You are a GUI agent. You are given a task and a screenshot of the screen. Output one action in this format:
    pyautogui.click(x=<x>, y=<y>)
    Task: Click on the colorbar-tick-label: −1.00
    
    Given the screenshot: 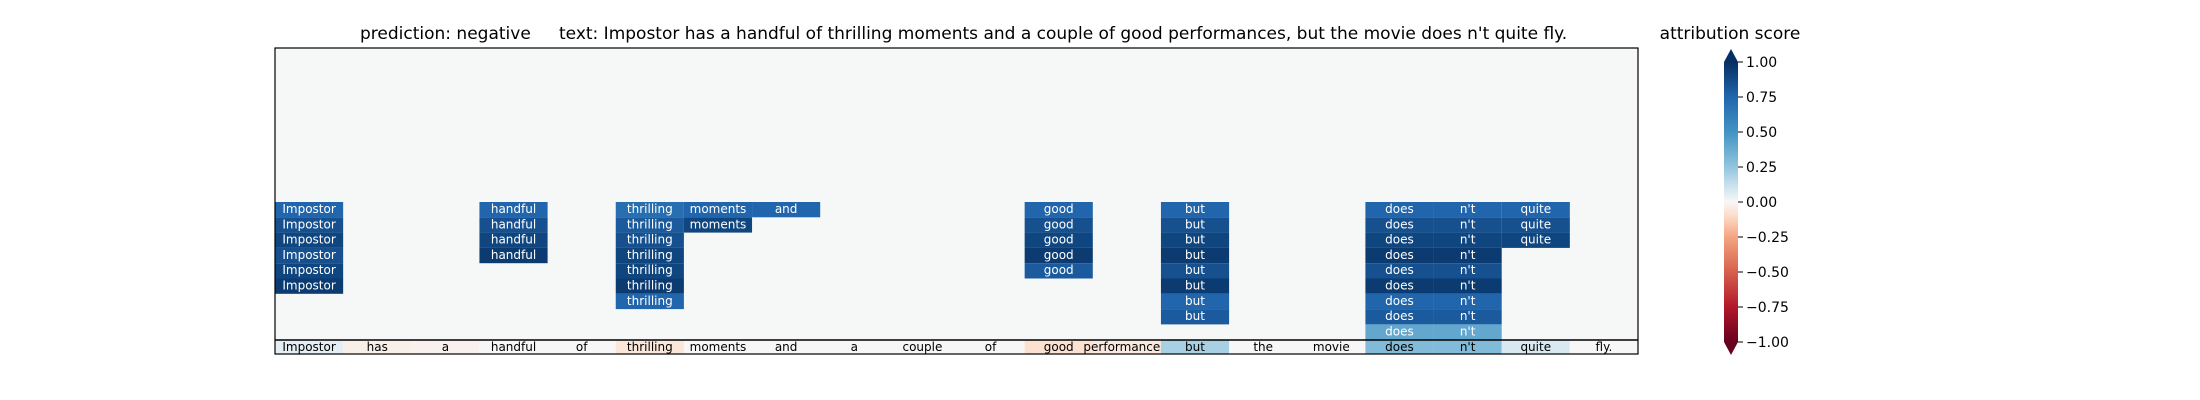 What is the action you would take?
    pyautogui.click(x=1767, y=343)
    